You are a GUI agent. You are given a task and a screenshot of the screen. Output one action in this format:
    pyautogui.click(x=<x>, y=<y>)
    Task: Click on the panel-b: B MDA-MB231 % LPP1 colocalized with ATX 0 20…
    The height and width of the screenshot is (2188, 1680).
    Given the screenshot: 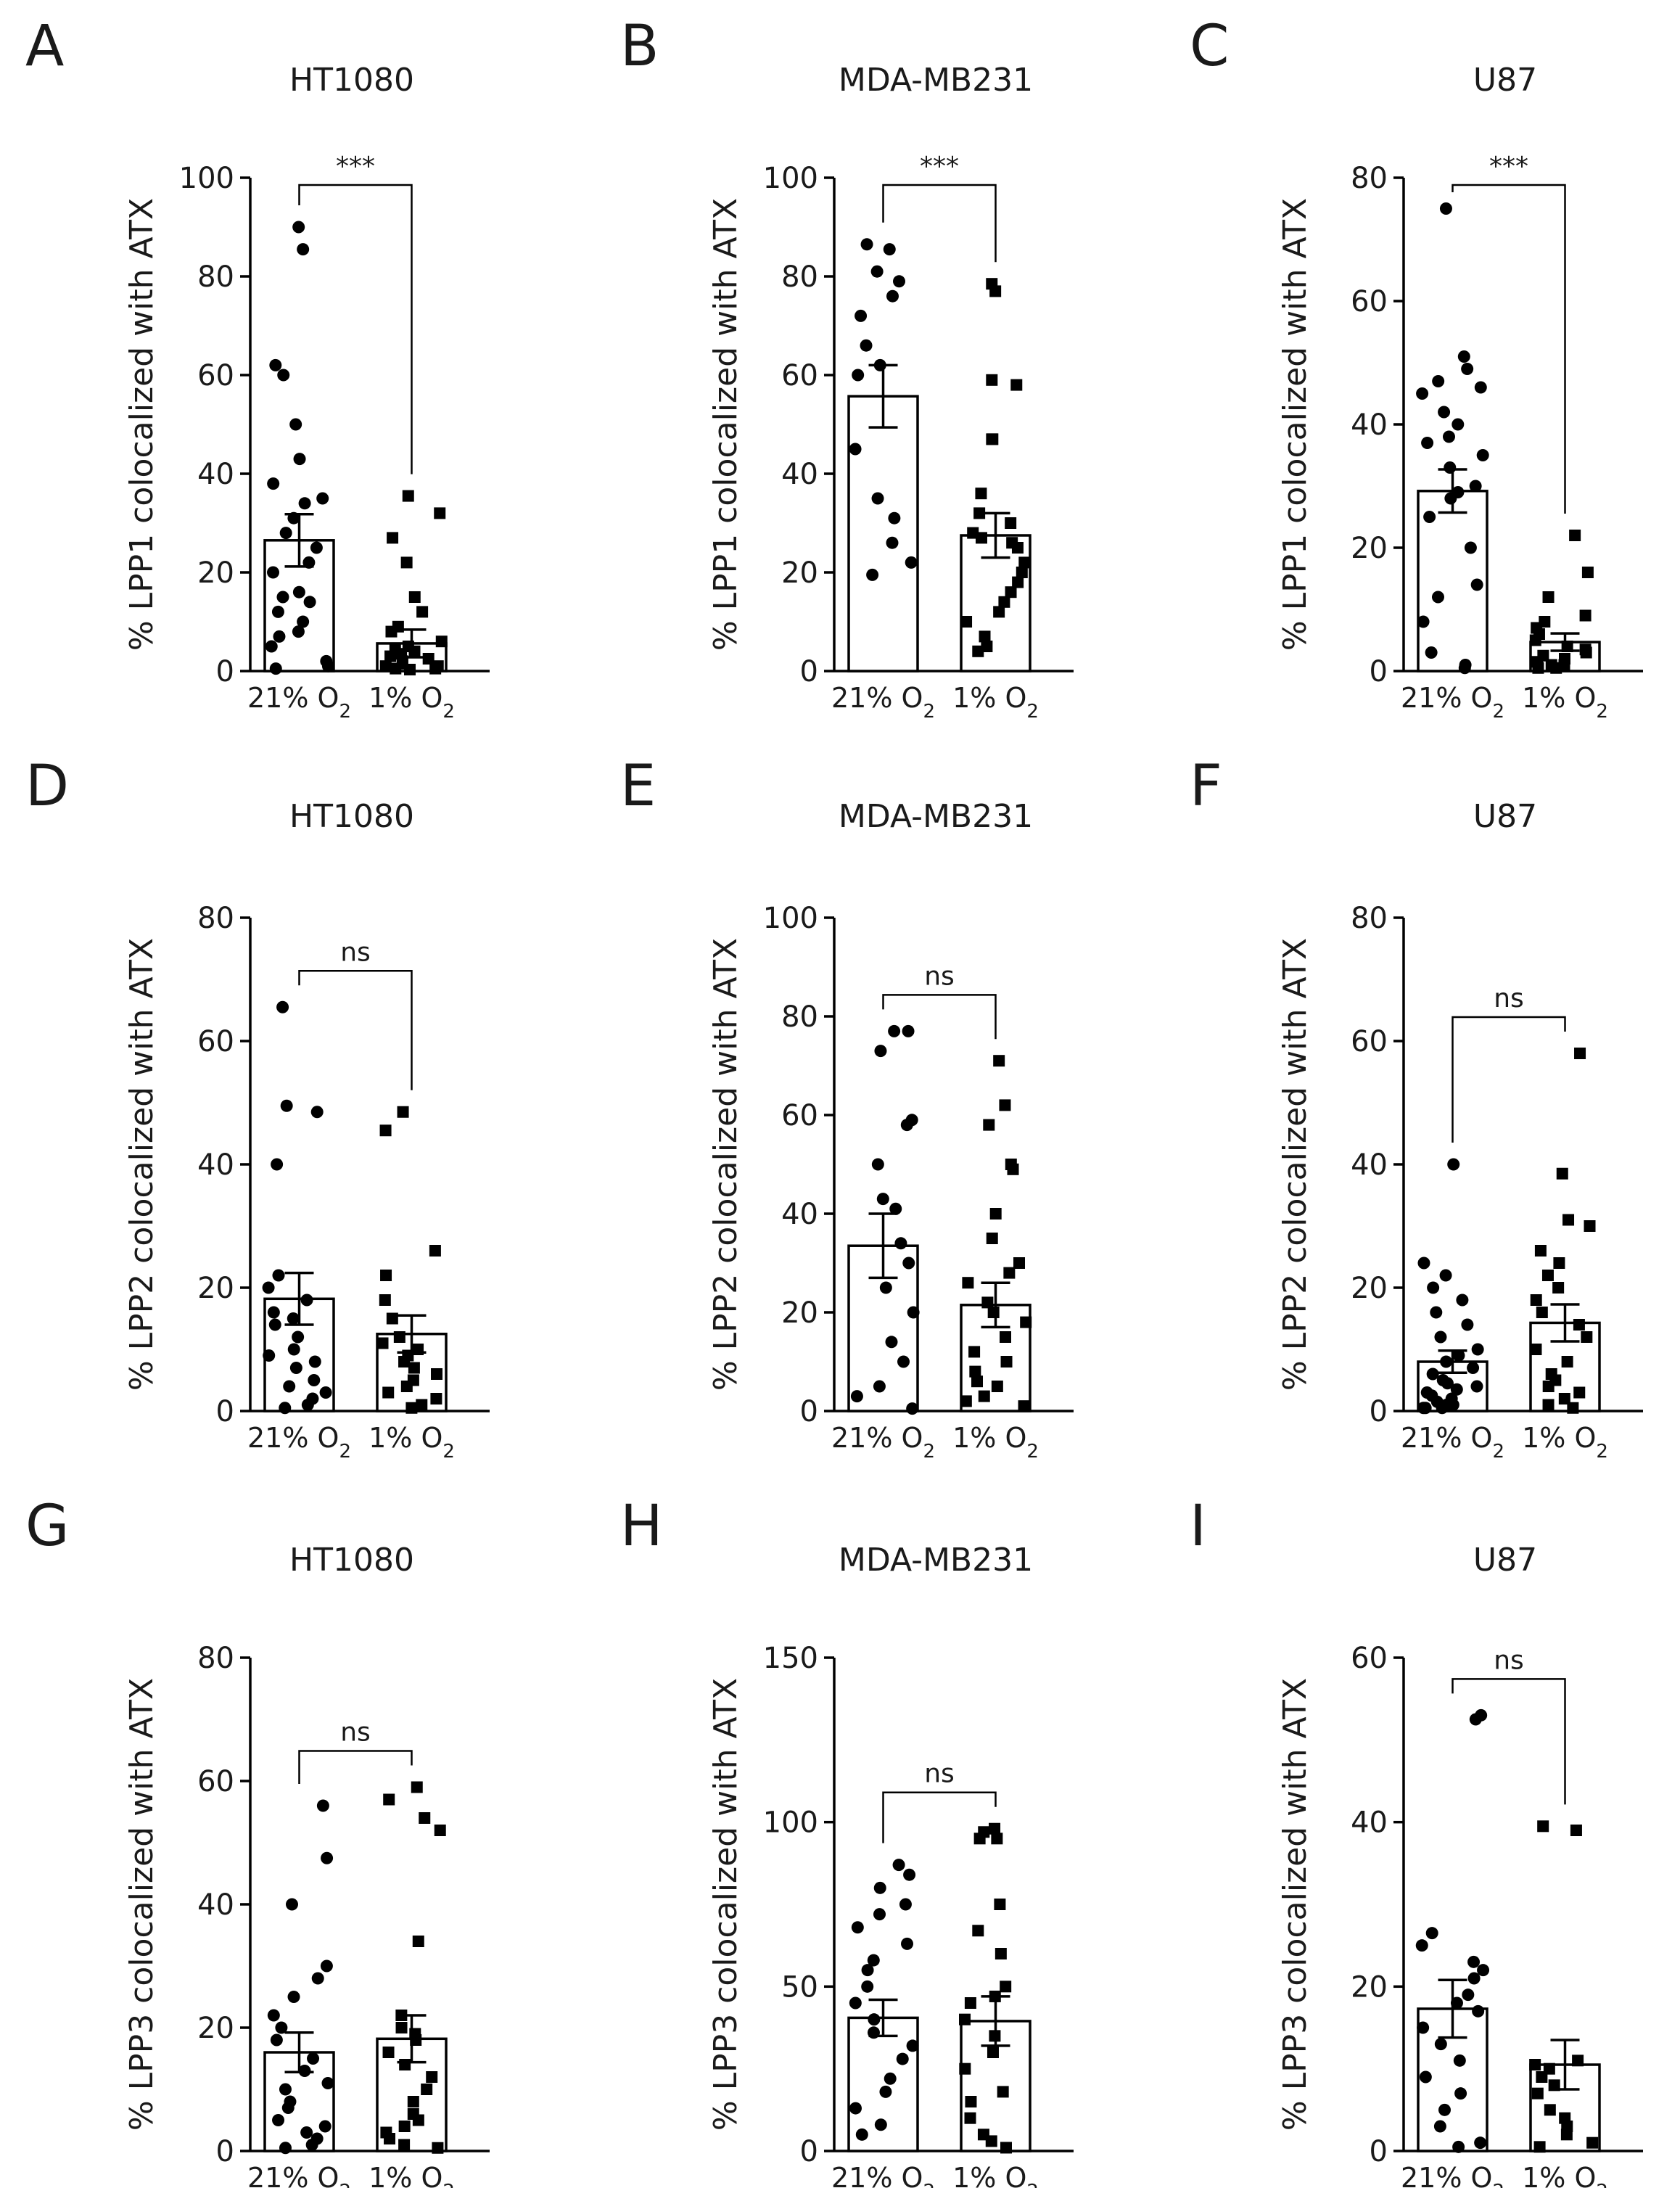 What is the action you would take?
    pyautogui.click(x=847, y=368)
    